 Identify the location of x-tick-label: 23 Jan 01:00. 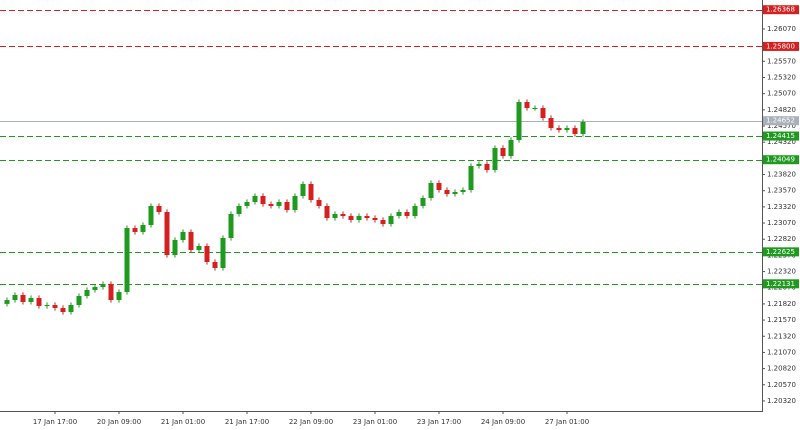
(375, 422).